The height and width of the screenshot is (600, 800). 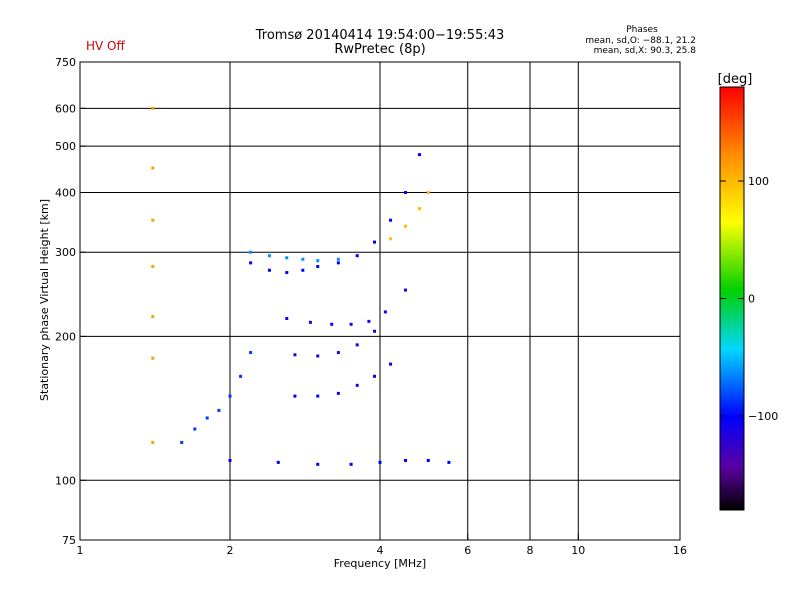 I want to click on colorbar-tick-label: −100, so click(x=763, y=416).